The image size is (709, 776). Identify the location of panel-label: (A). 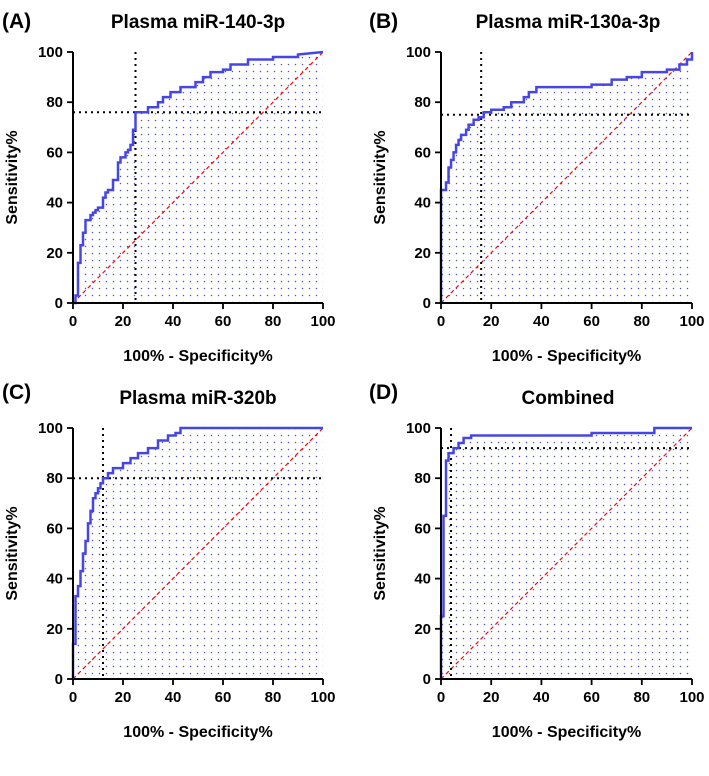
(16, 21).